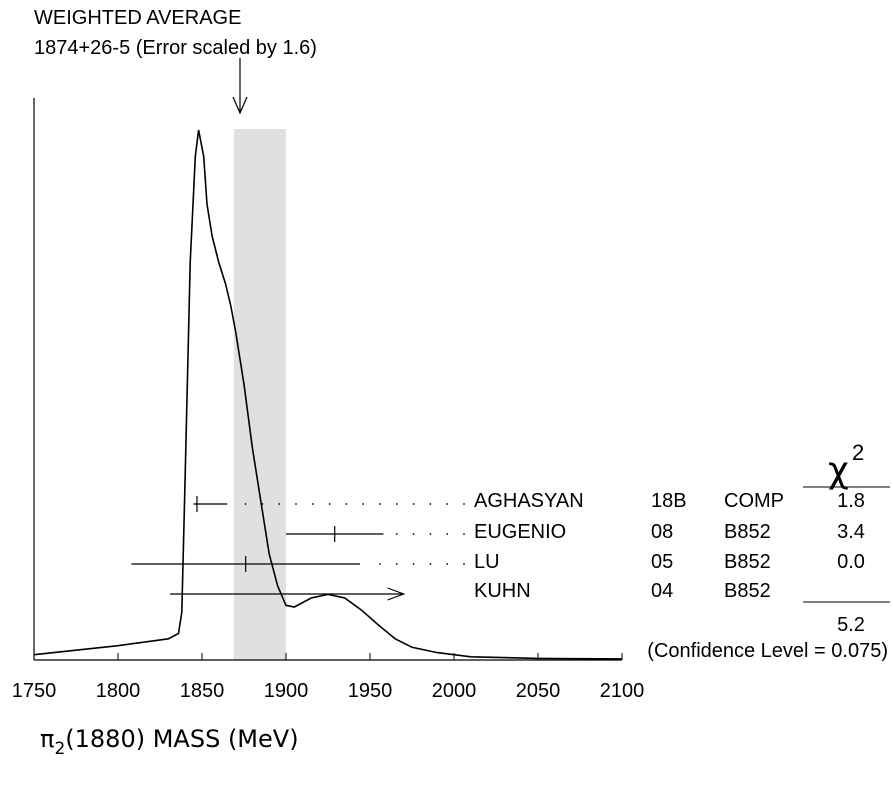 This screenshot has width=893, height=788. I want to click on author-label: KUHN, so click(502, 591).